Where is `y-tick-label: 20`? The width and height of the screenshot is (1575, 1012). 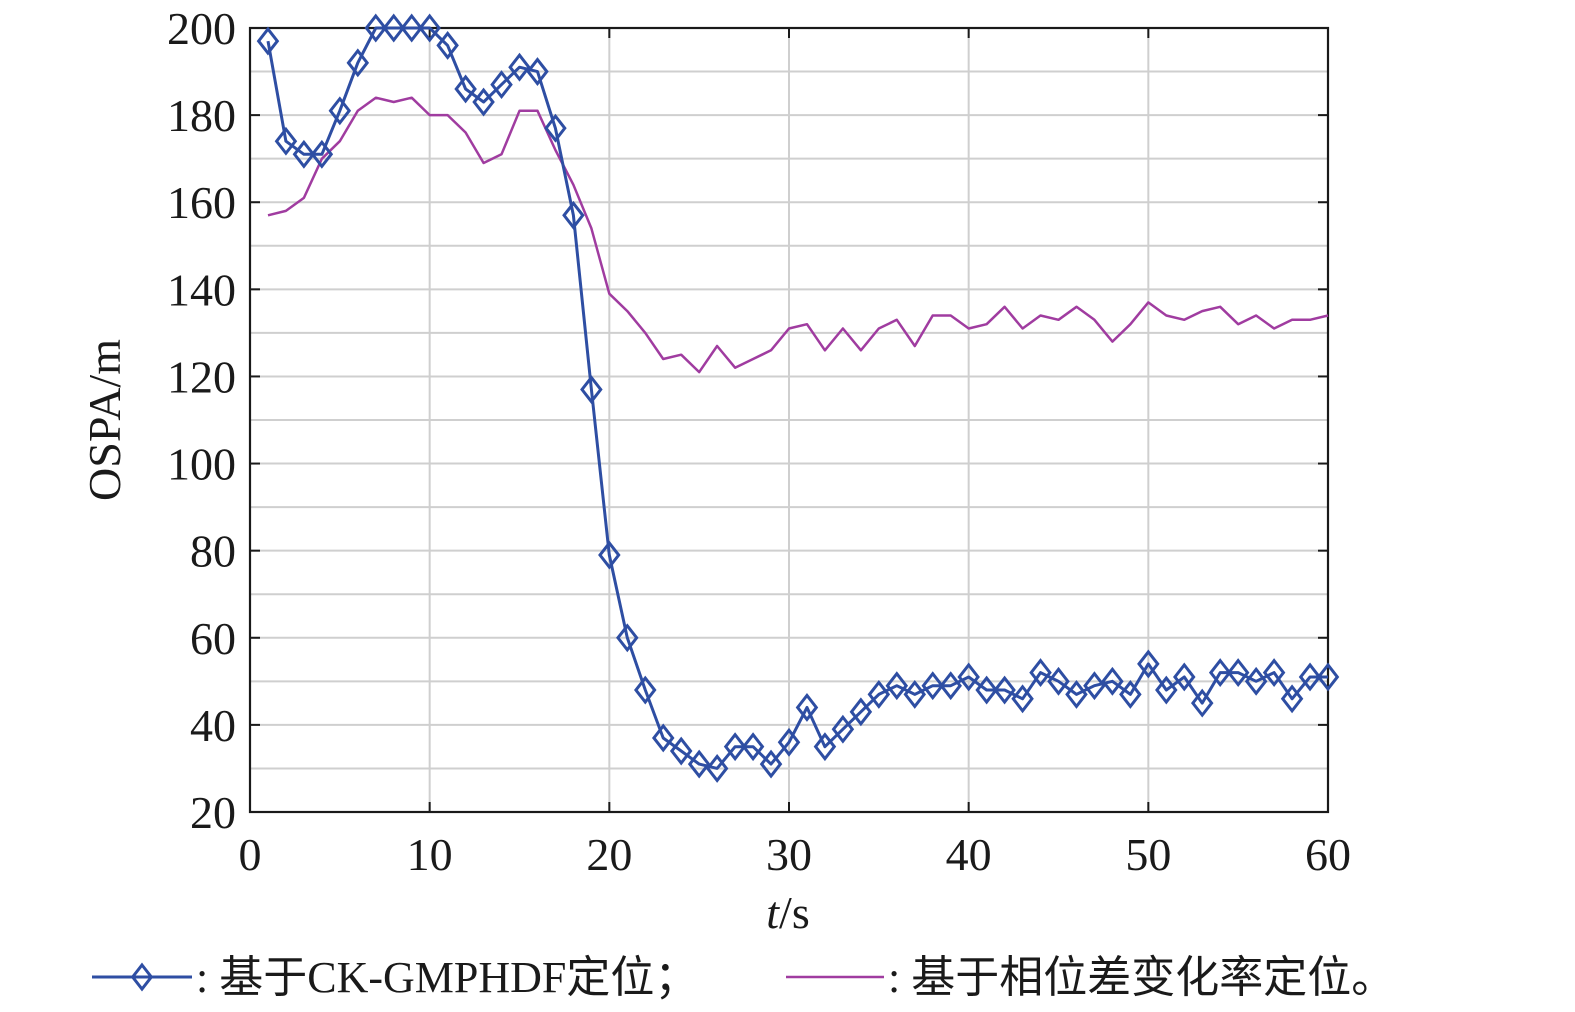
y-tick-label: 20 is located at coordinates (213, 812).